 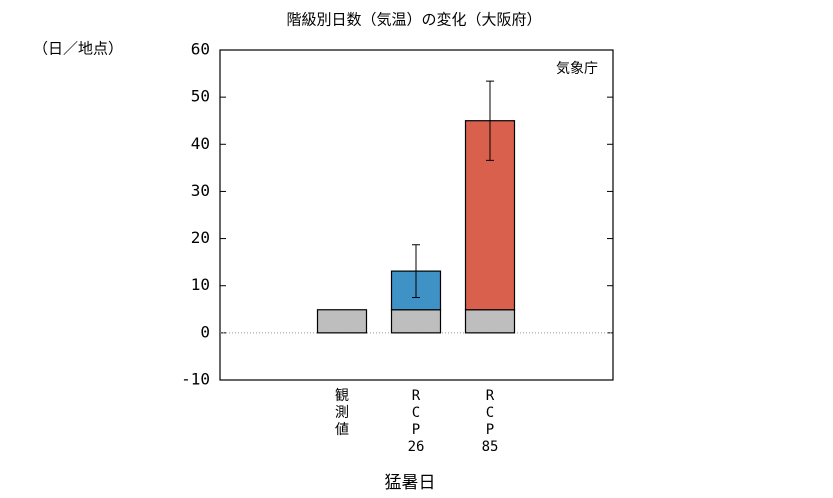 I want to click on y-tick-label: 60, so click(x=200, y=49).